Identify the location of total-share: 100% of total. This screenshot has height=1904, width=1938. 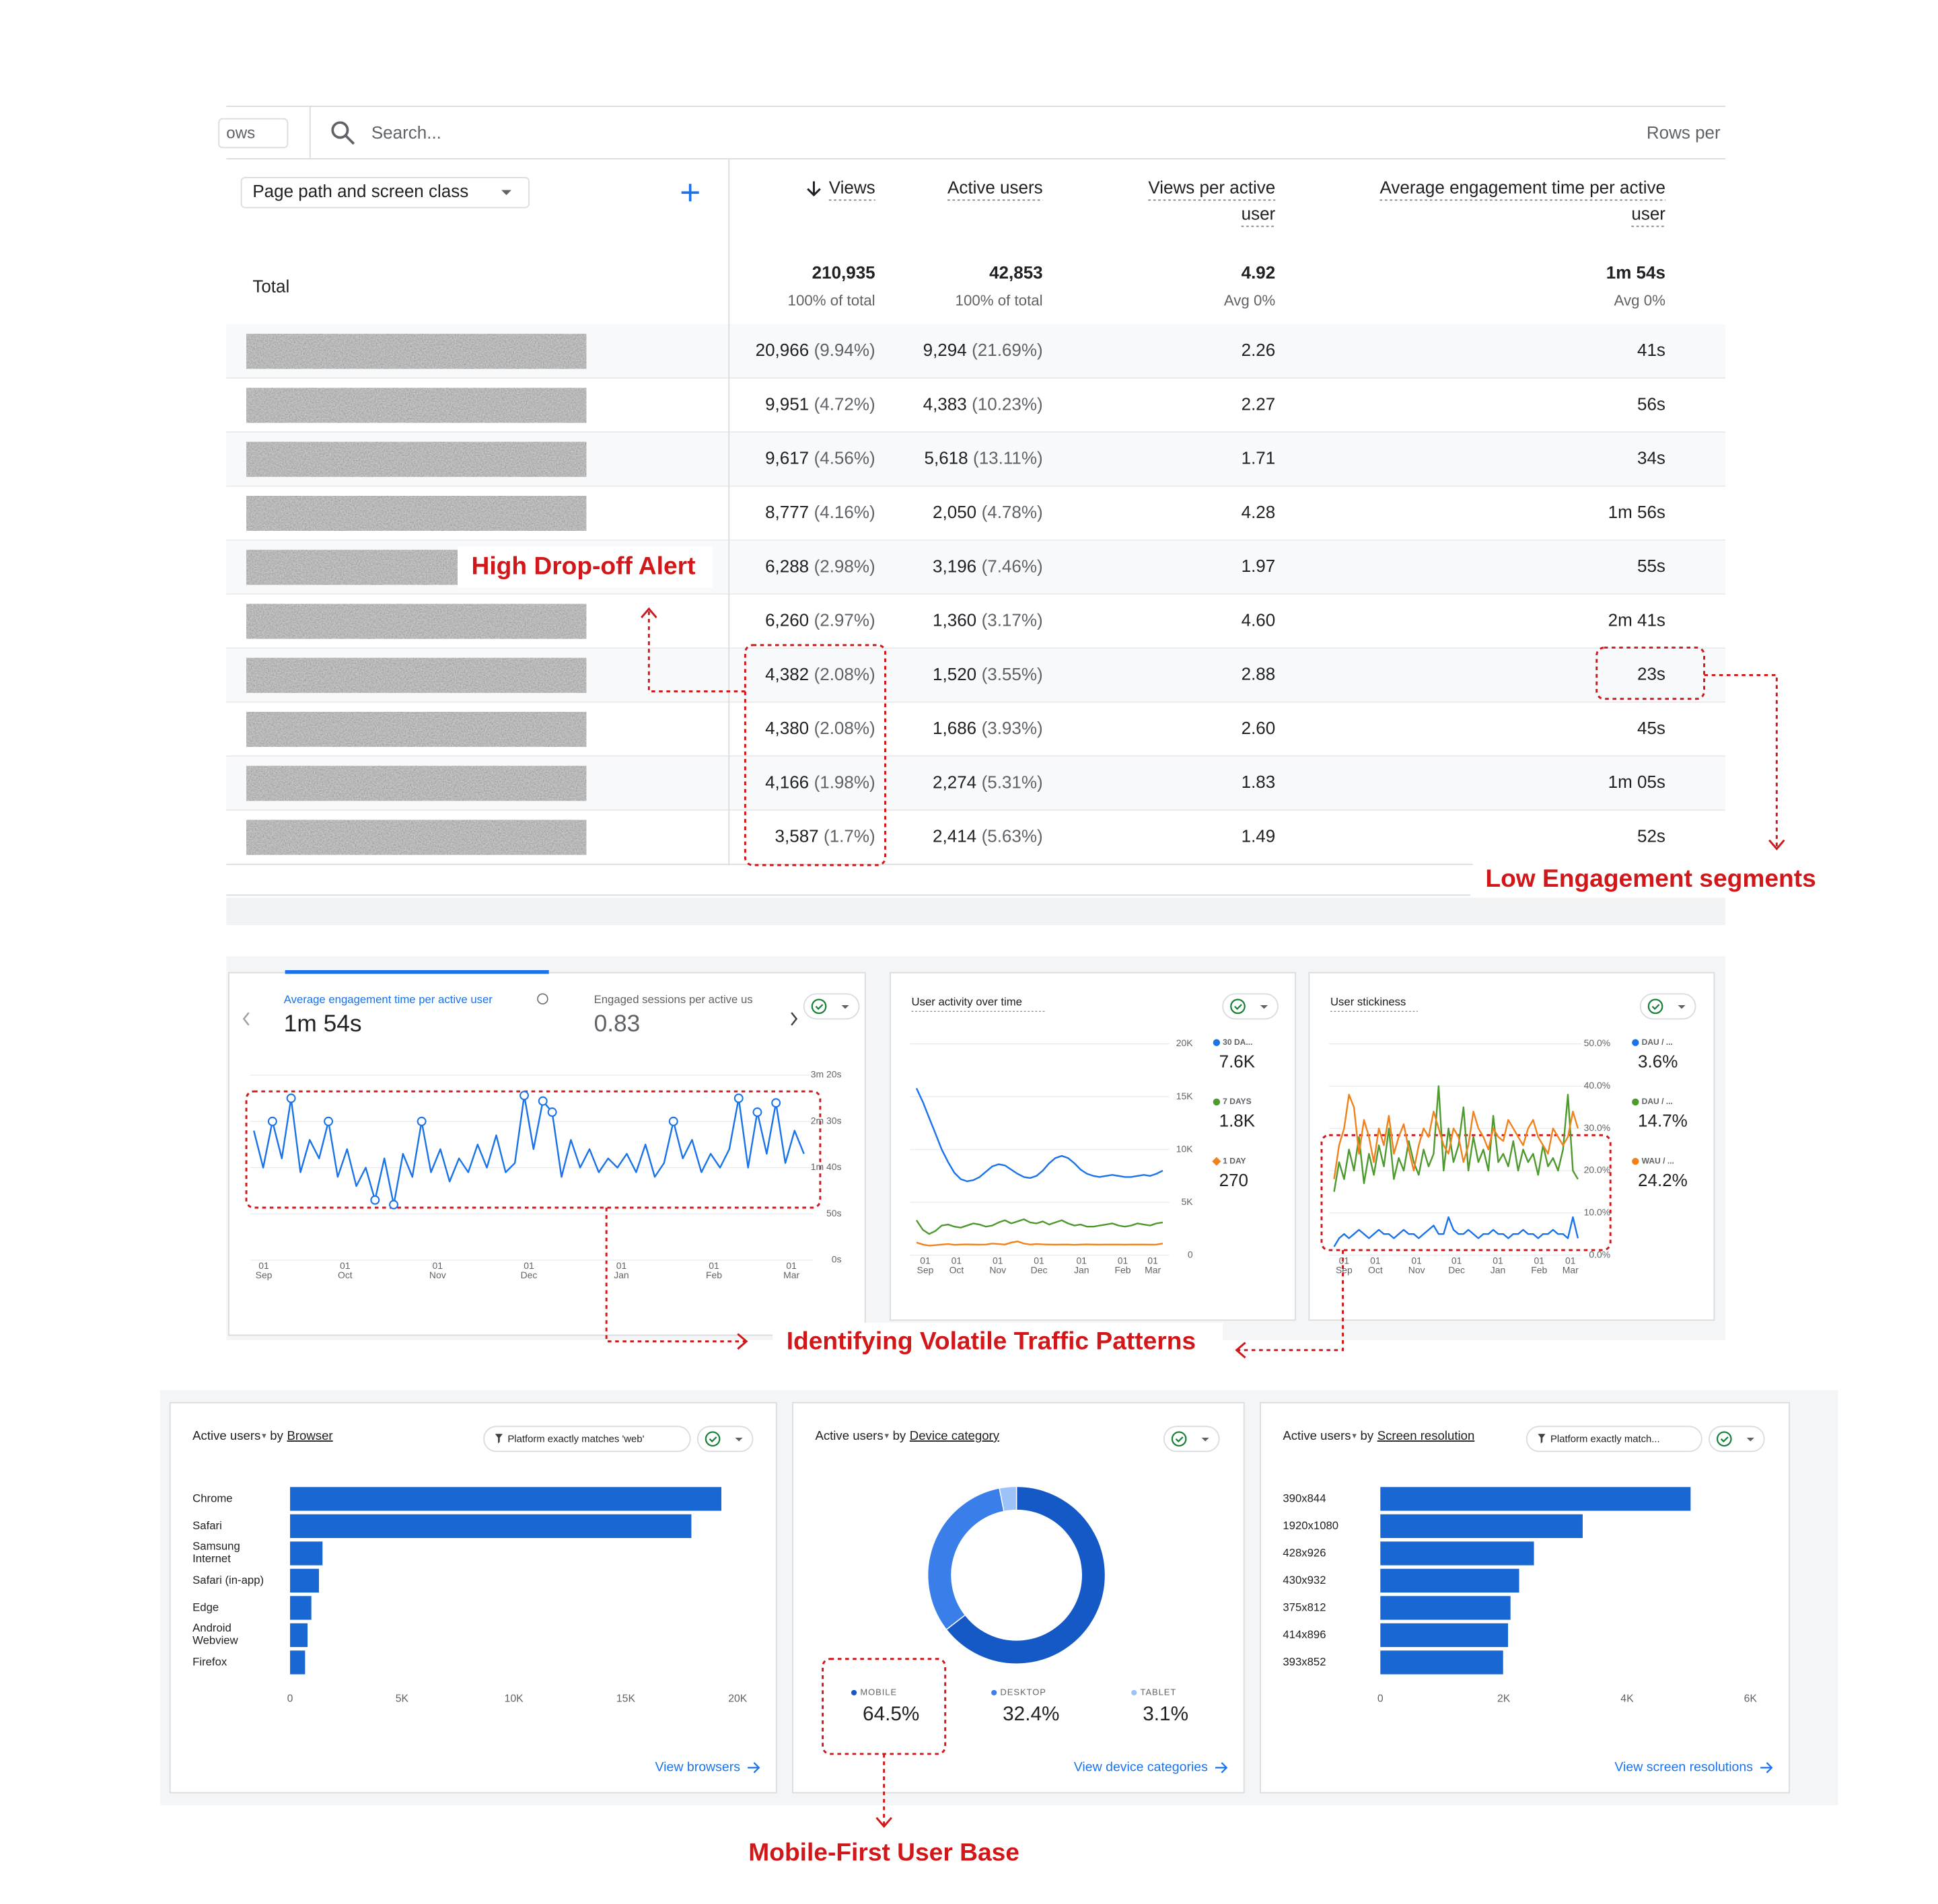
(831, 300).